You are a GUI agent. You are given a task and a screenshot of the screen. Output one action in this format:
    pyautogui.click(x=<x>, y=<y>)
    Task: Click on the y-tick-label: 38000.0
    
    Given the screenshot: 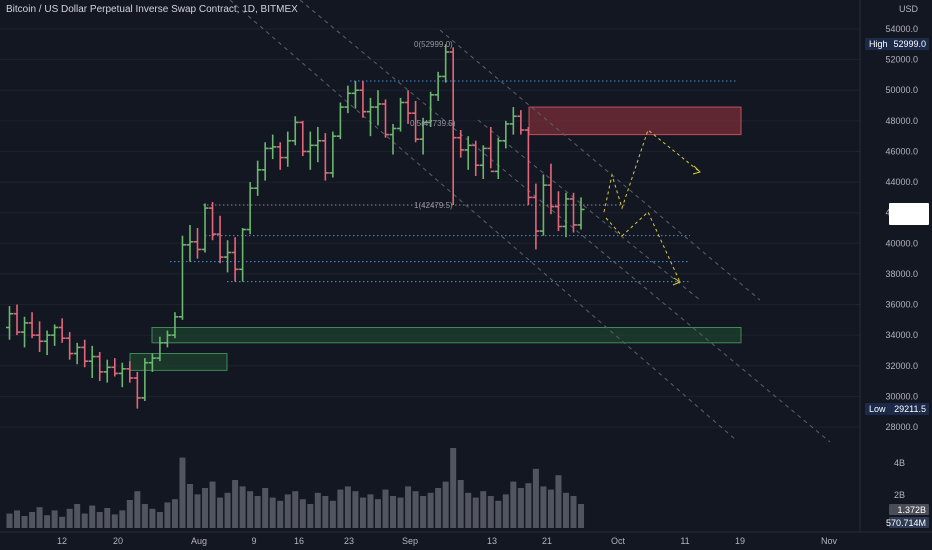 What is the action you would take?
    pyautogui.click(x=901, y=274)
    